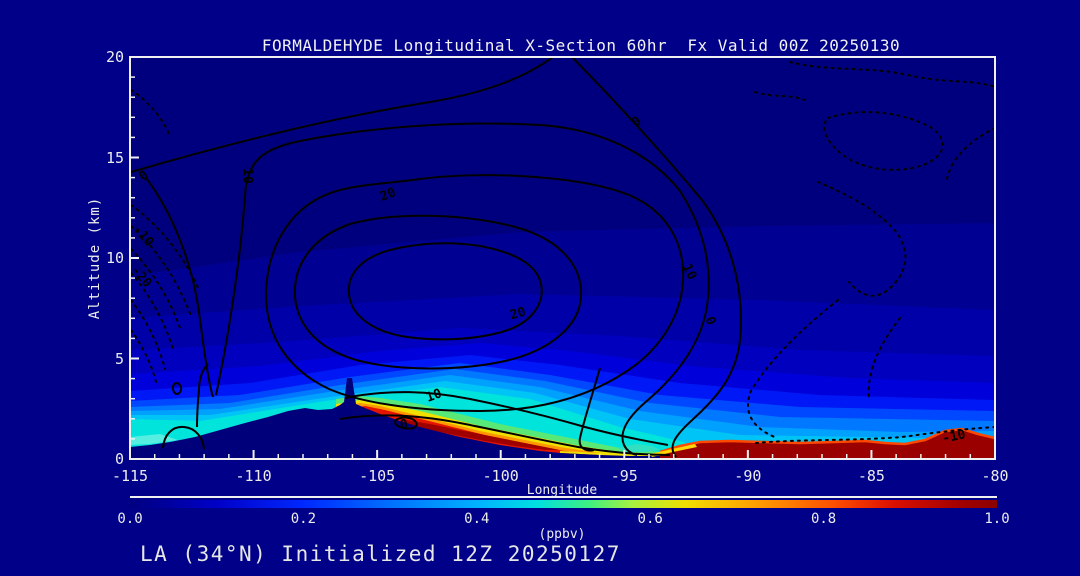 This screenshot has height=576, width=1080. What do you see at coordinates (114, 157) in the screenshot?
I see `y-tick-label: 15` at bounding box center [114, 157].